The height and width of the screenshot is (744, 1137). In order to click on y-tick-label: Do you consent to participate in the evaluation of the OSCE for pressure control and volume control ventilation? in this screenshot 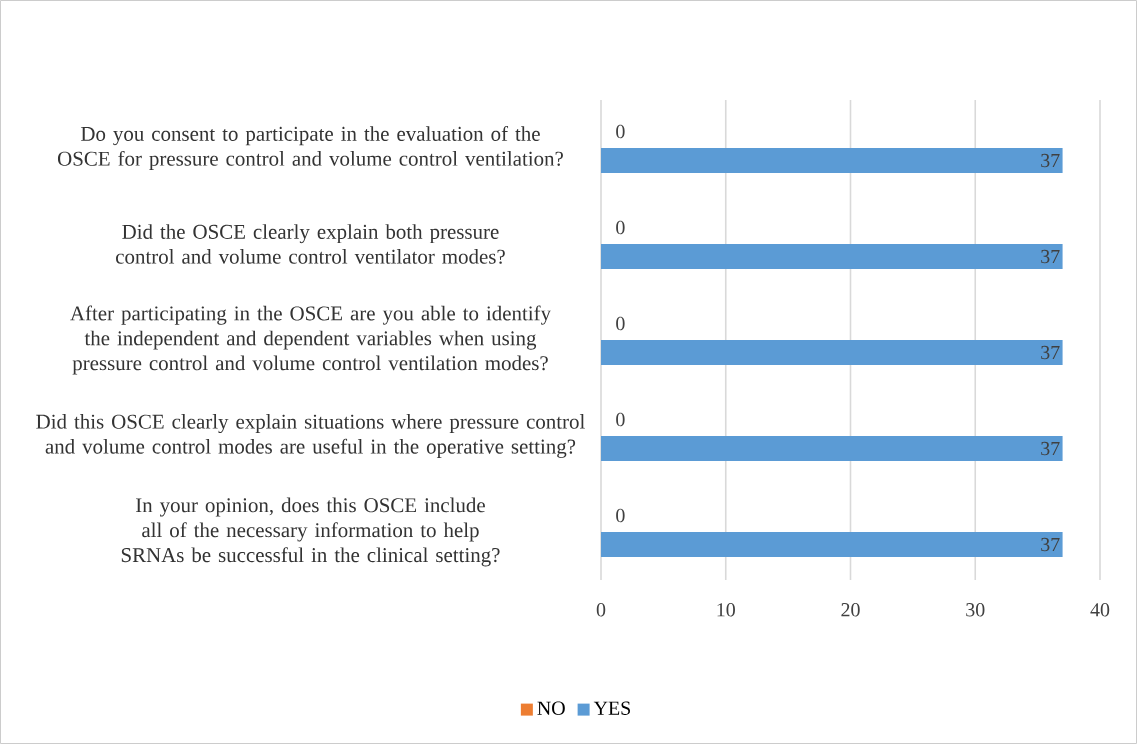, I will do `click(310, 148)`.